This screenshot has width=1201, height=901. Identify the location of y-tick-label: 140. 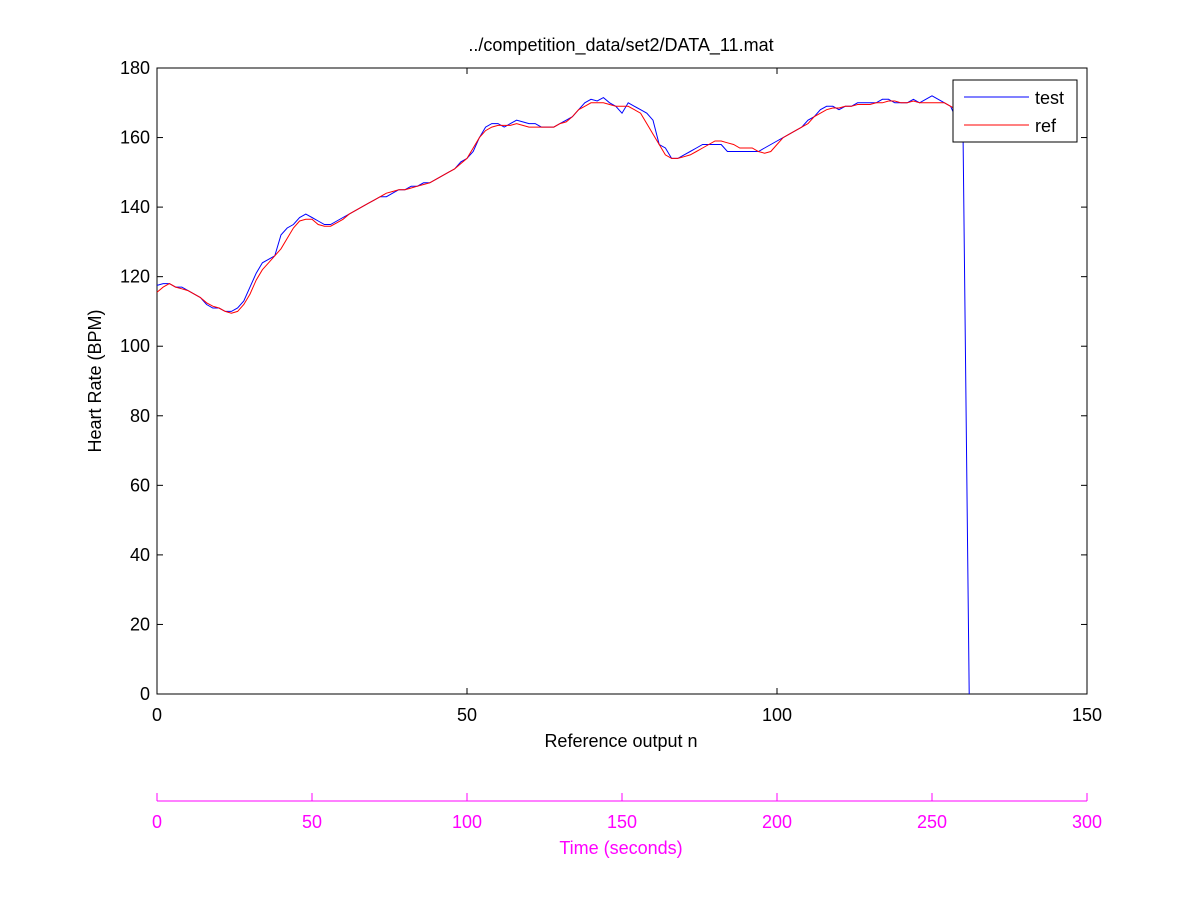
(135, 207).